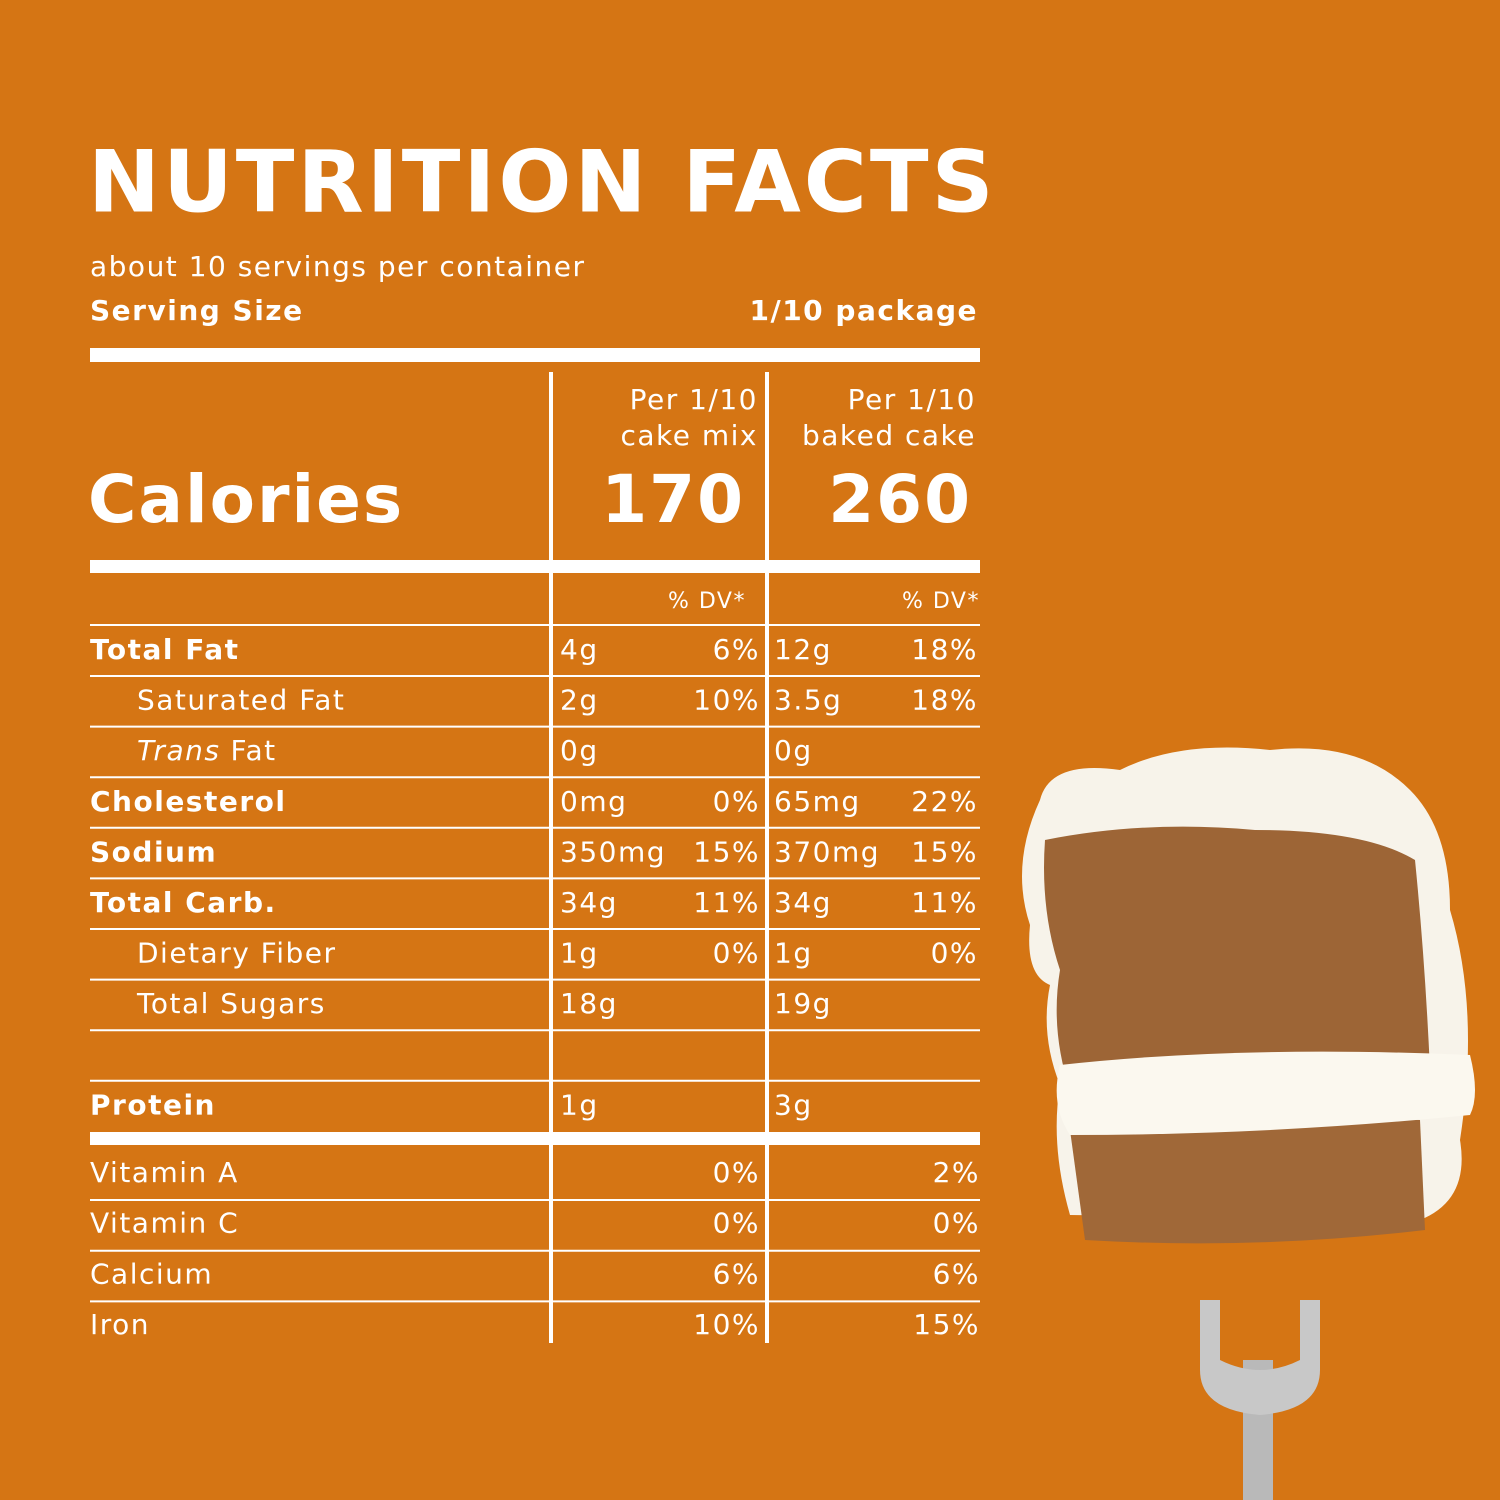 This screenshot has width=1500, height=1500. I want to click on amount: 3g, so click(793, 1104).